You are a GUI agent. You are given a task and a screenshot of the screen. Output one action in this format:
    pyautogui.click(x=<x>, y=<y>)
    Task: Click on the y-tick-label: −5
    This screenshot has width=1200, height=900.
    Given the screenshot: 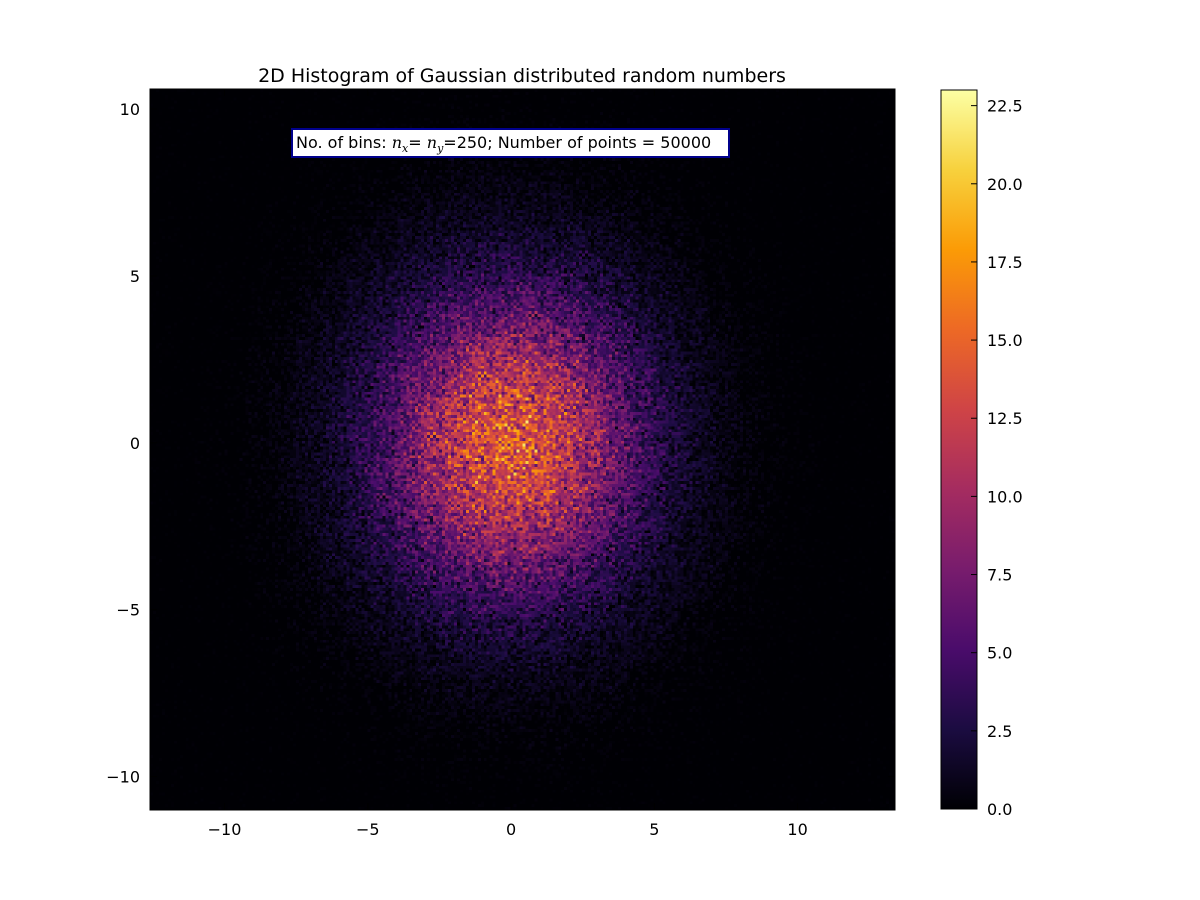 What is the action you would take?
    pyautogui.click(x=128, y=610)
    